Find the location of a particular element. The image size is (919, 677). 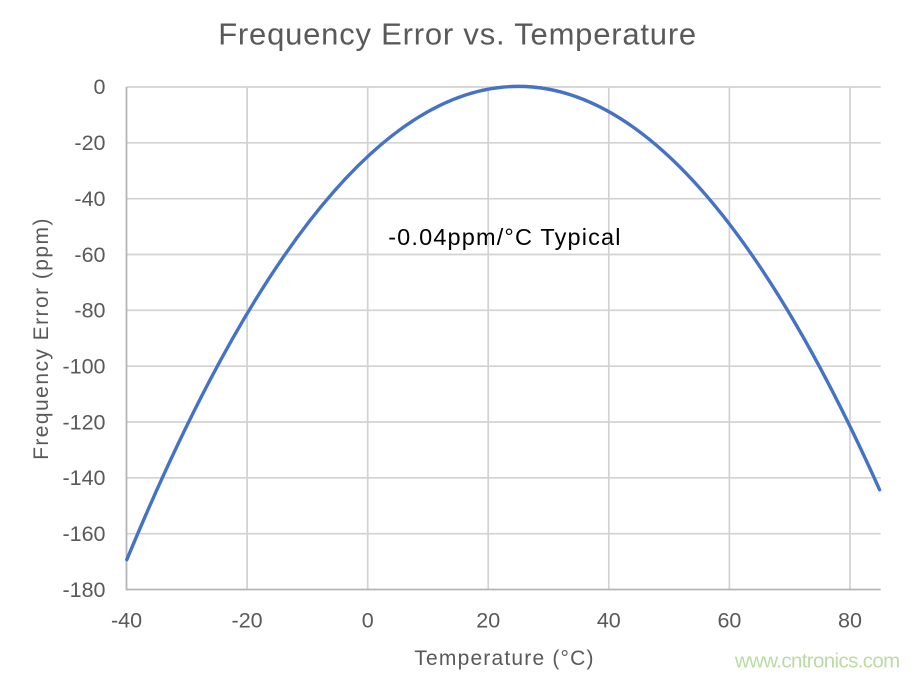

svg-text: 20 is located at coordinates (488, 621).